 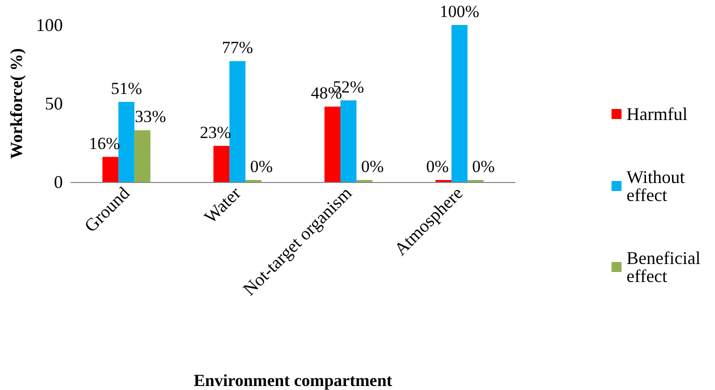 What do you see at coordinates (53, 104) in the screenshot?
I see `y-tick-label: 50` at bounding box center [53, 104].